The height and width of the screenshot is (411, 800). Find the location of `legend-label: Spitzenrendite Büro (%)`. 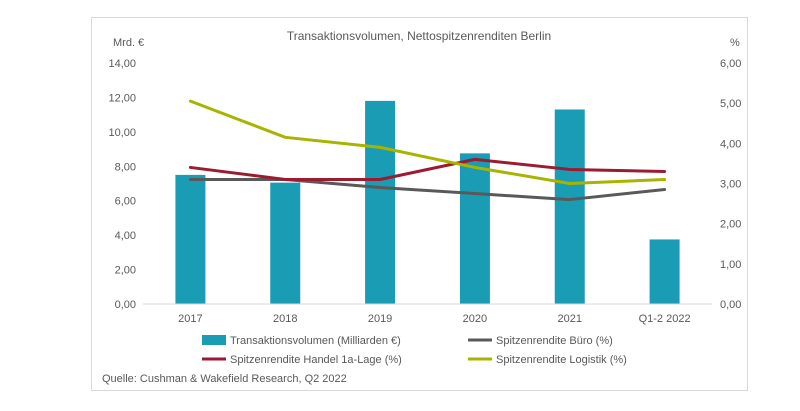

legend-label: Spitzenrendite Büro (%) is located at coordinates (554, 341).